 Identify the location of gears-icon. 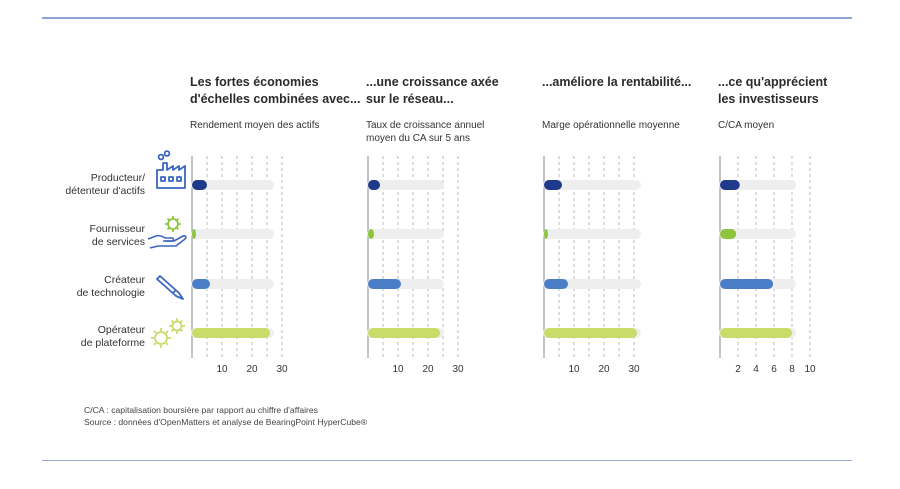
(168, 333).